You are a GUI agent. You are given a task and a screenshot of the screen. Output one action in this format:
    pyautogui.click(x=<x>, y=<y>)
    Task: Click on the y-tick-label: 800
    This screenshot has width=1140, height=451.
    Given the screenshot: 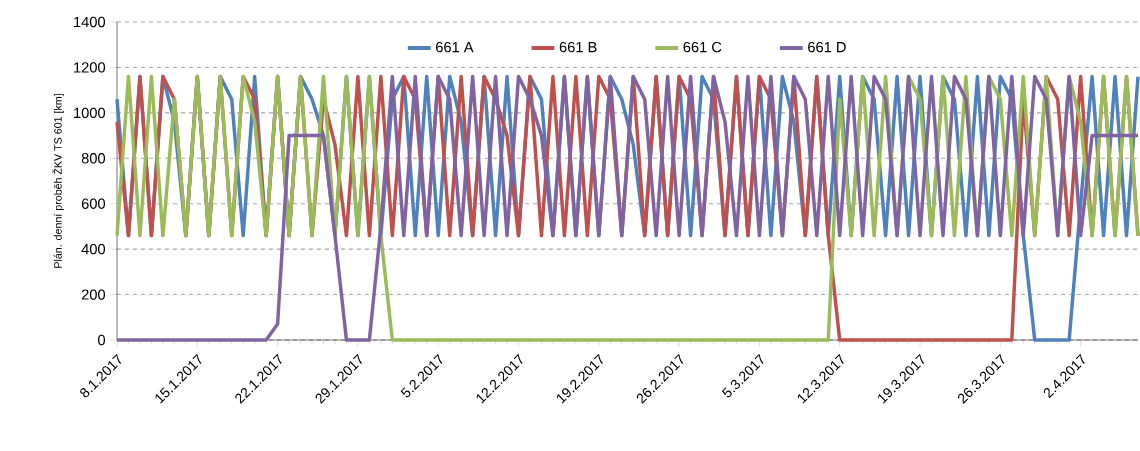 What is the action you would take?
    pyautogui.click(x=93, y=158)
    